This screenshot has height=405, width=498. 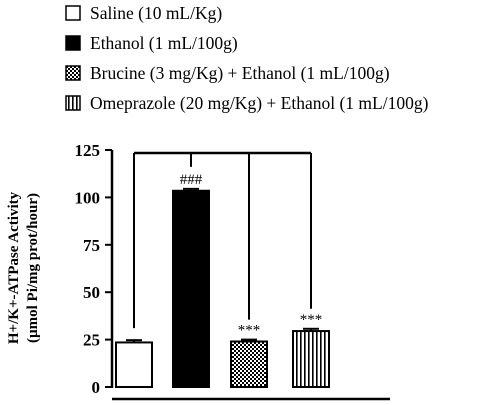 I want to click on significance-label: ###, so click(x=191, y=180).